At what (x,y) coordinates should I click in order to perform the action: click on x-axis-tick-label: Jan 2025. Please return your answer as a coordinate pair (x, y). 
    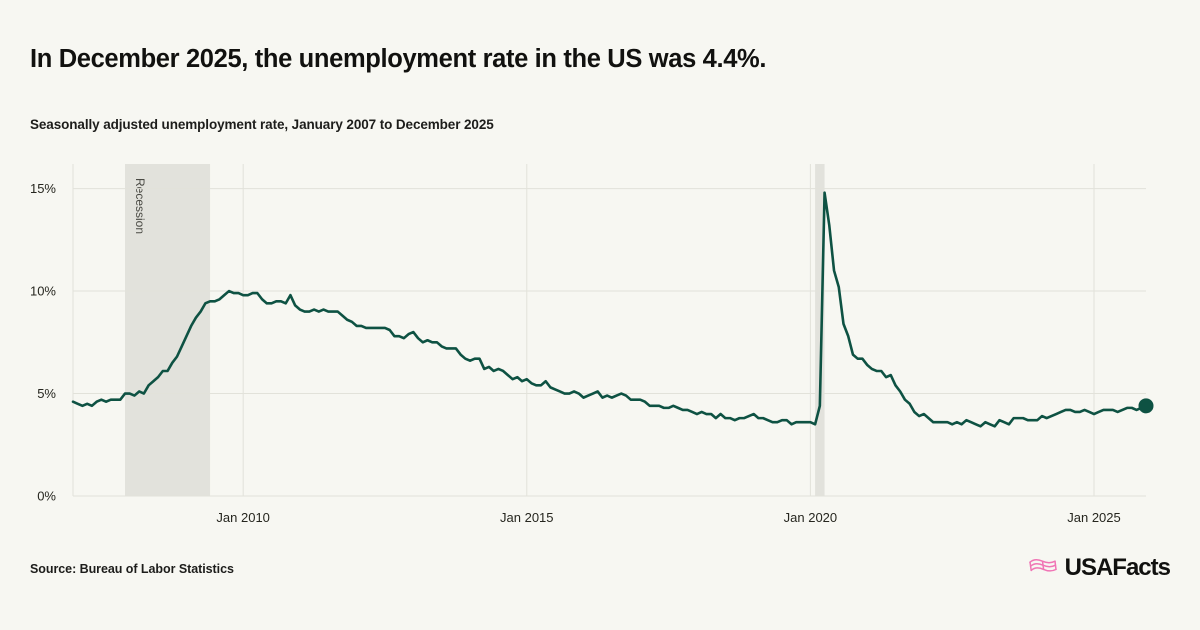
    Looking at the image, I should click on (1094, 517).